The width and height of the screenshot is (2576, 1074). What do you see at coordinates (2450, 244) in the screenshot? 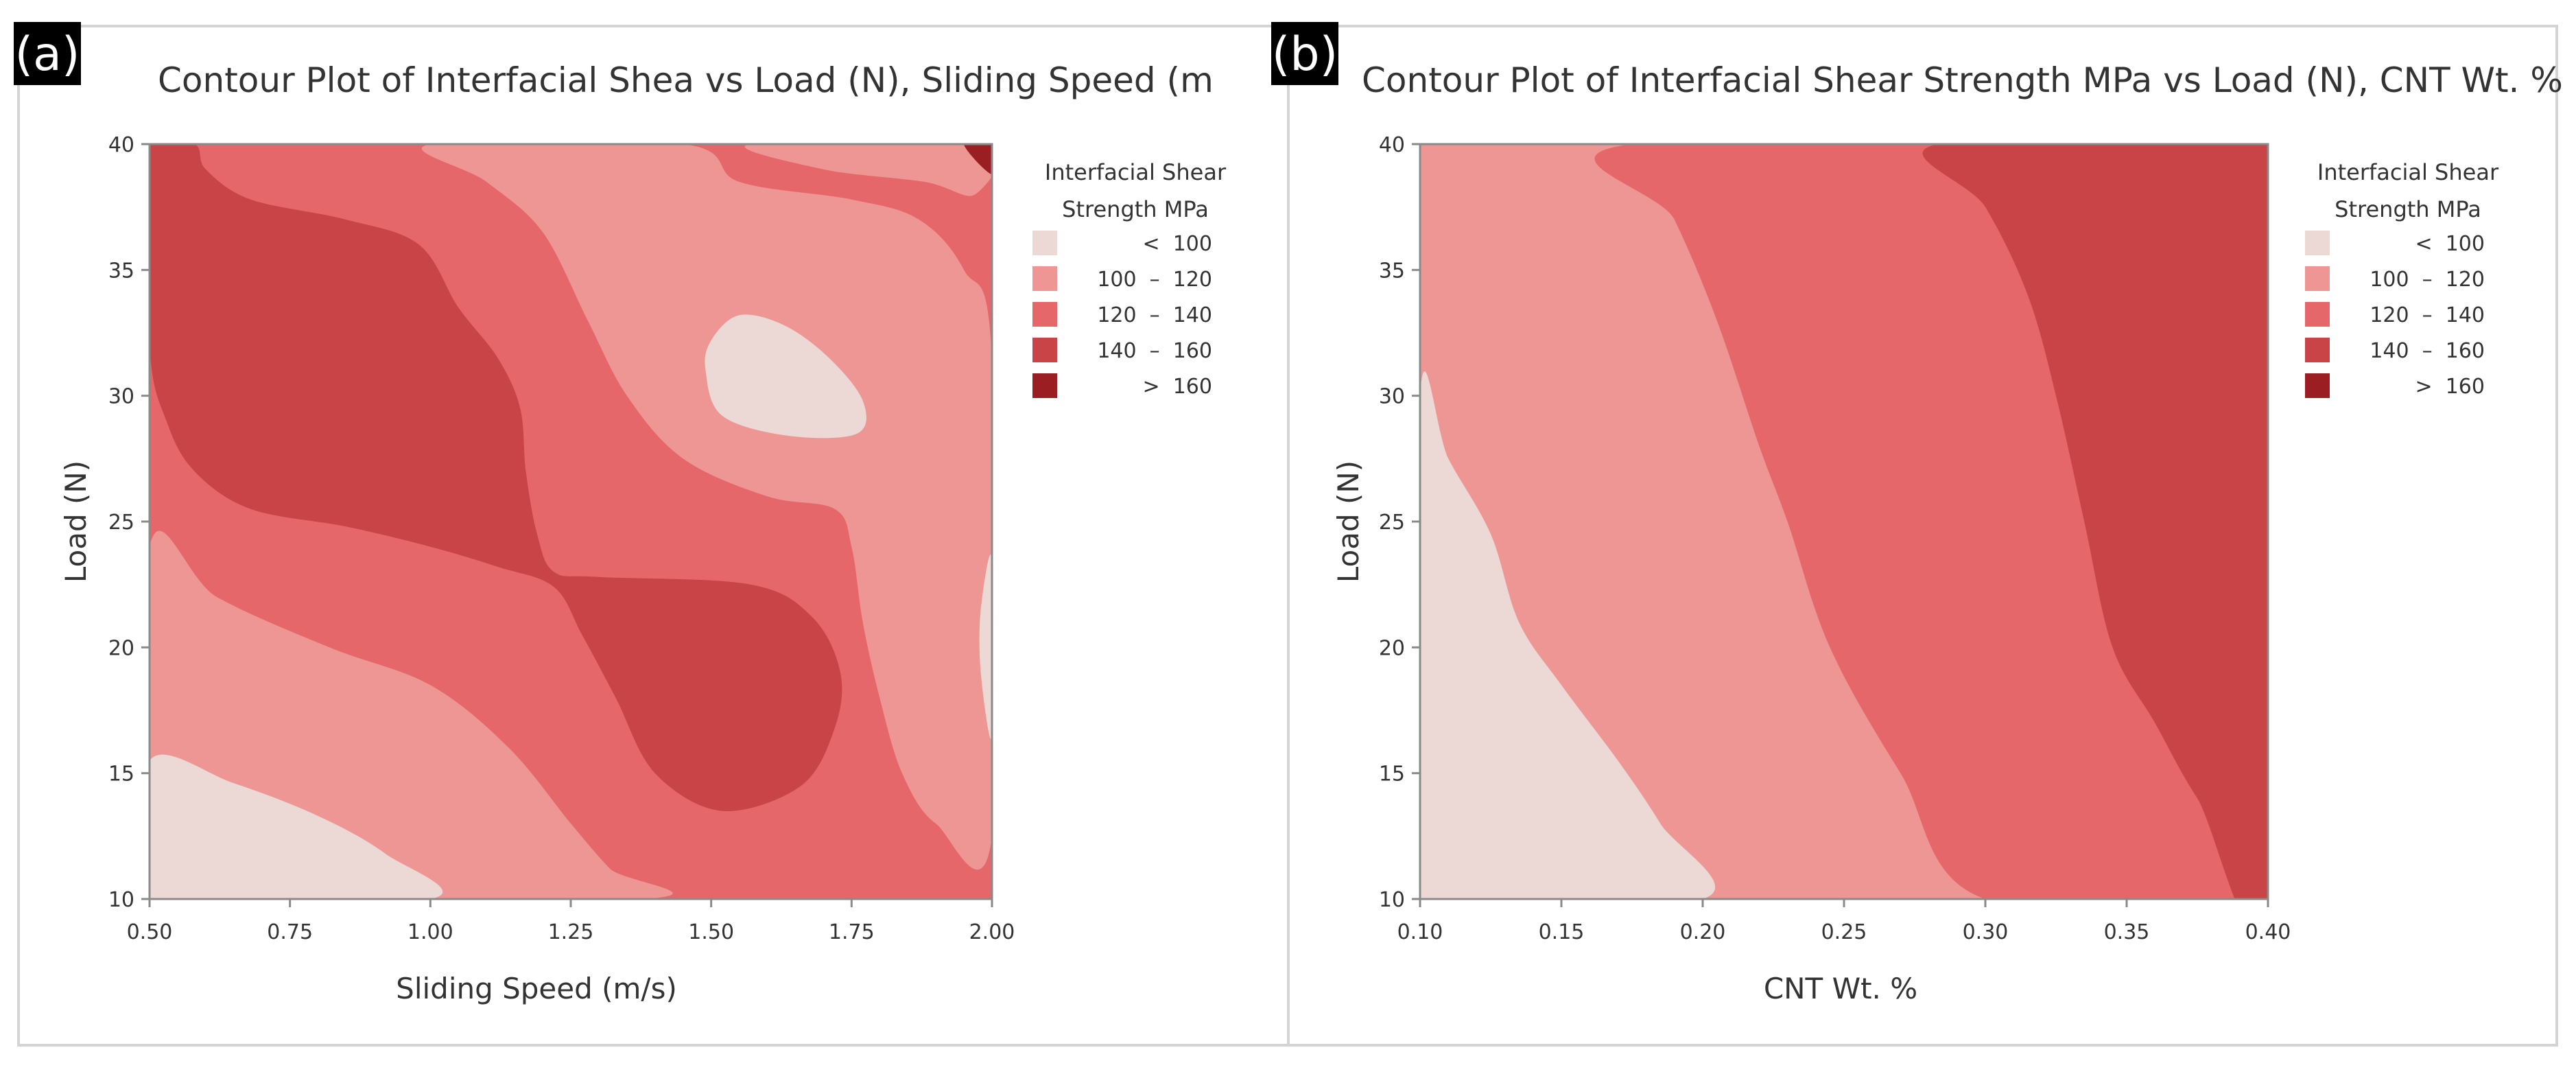
I see `legend-label-b-0: < 100` at bounding box center [2450, 244].